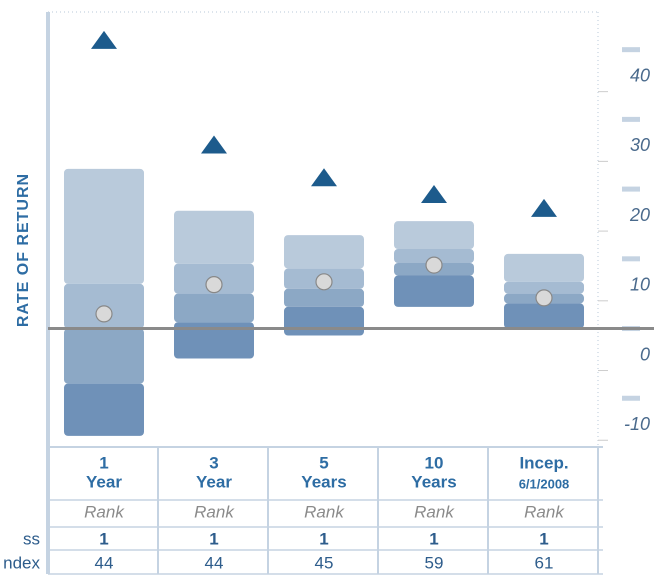 Image resolution: width=654 pixels, height=576 pixels. Describe the element at coordinates (324, 562) in the screenshot. I see `table-cell: 45` at that location.